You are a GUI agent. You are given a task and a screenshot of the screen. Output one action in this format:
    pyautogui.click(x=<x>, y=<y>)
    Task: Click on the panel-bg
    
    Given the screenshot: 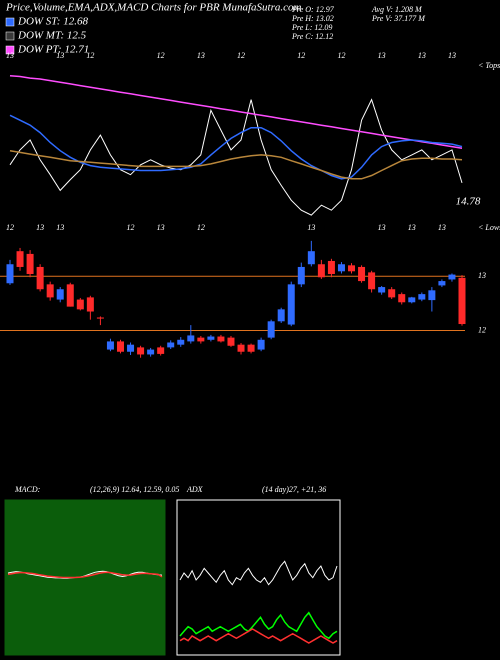 What is the action you would take?
    pyautogui.click(x=85, y=577)
    